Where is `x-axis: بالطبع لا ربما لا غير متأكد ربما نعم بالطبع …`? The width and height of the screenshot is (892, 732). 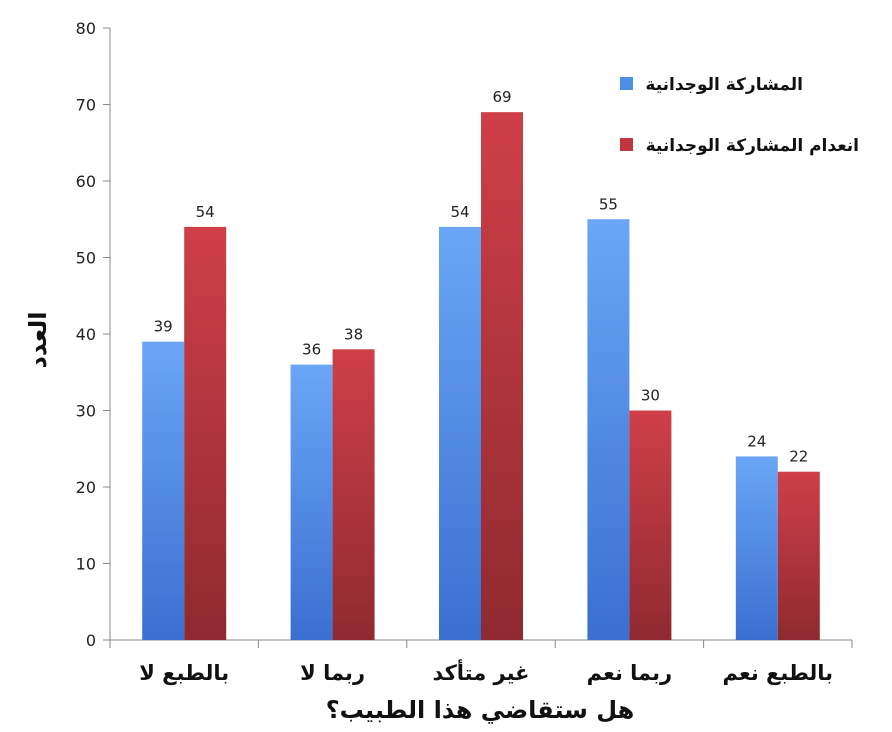 x-axis: بالطبع لا ربما لا غير متأكد ربما نعم بالطبع … is located at coordinates (481, 662).